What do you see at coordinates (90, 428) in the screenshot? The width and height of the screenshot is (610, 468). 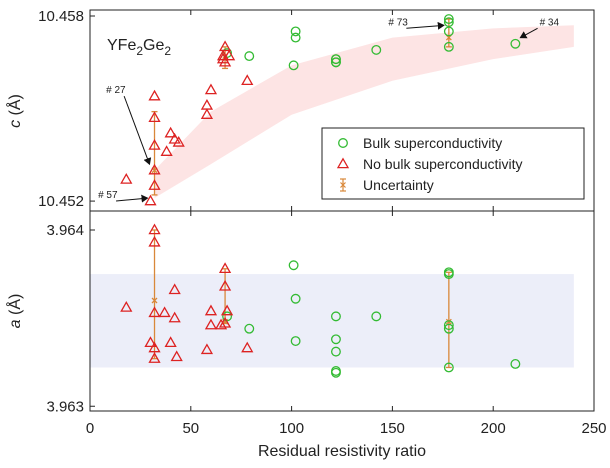 I see `x-tick-label: 0` at bounding box center [90, 428].